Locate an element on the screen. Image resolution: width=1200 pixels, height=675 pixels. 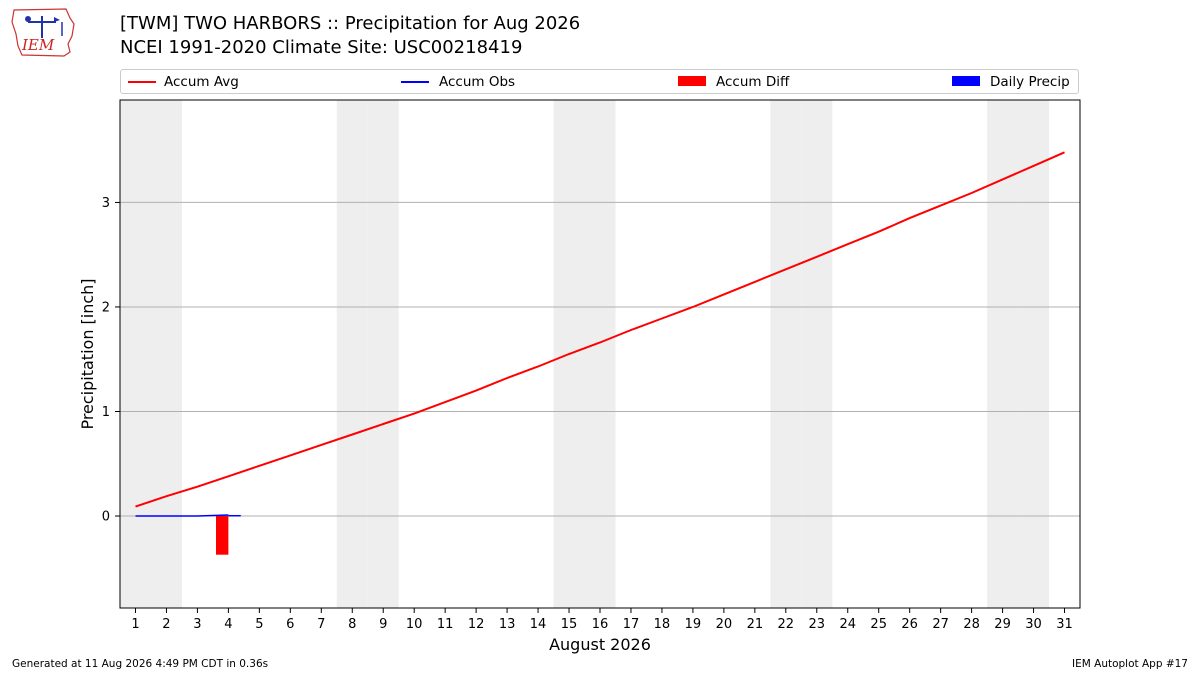
y-tick-label: 0 is located at coordinates (106, 517).